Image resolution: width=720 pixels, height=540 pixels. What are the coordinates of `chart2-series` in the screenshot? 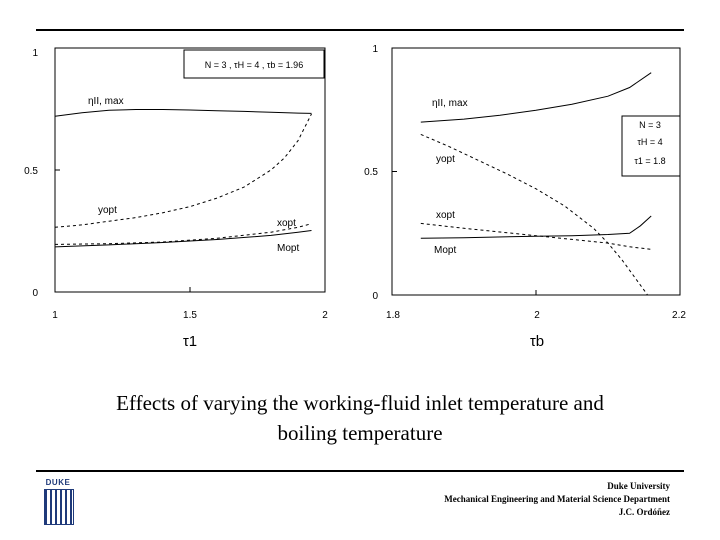 It's located at (536, 184).